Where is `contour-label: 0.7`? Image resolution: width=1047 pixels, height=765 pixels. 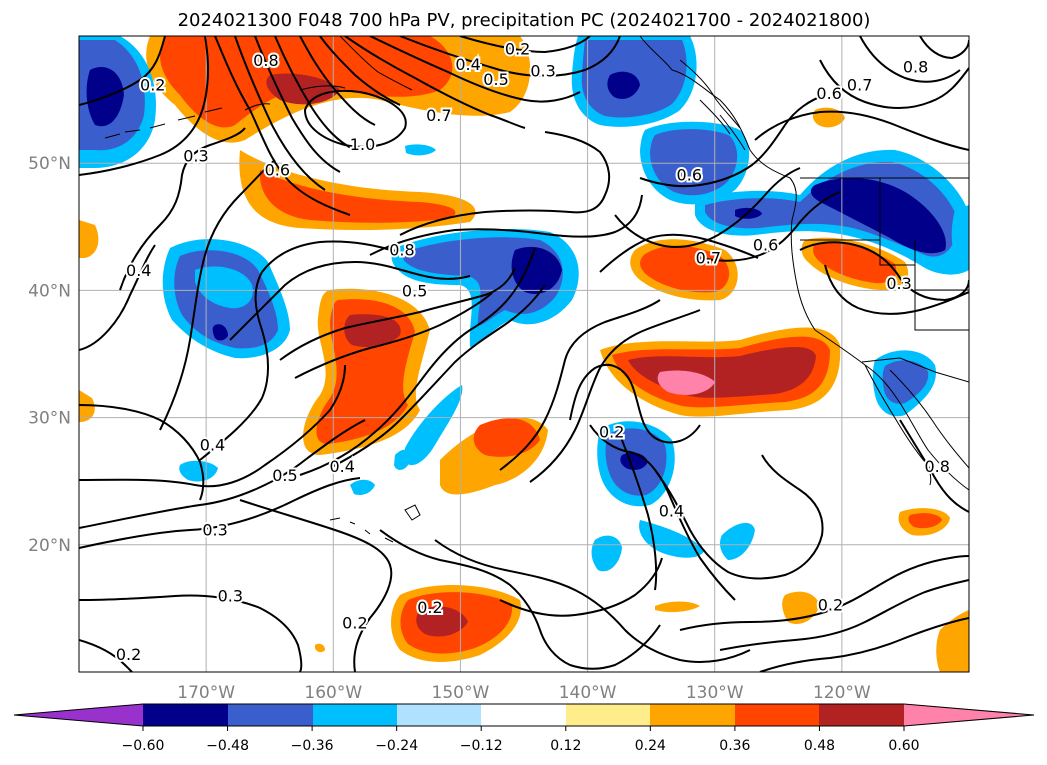
contour-label: 0.7 is located at coordinates (859, 84).